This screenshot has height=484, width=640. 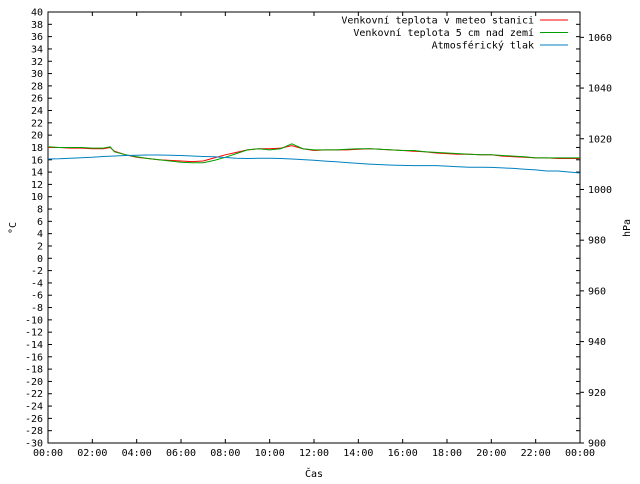 I want to click on y2-tick-label: 960, so click(x=597, y=291).